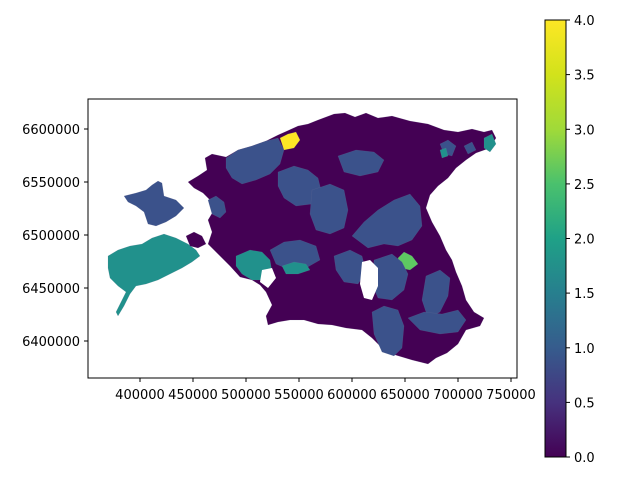 The height and width of the screenshot is (480, 640). Describe the element at coordinates (154, 275) in the screenshot. I see `region-saaremaa` at that location.